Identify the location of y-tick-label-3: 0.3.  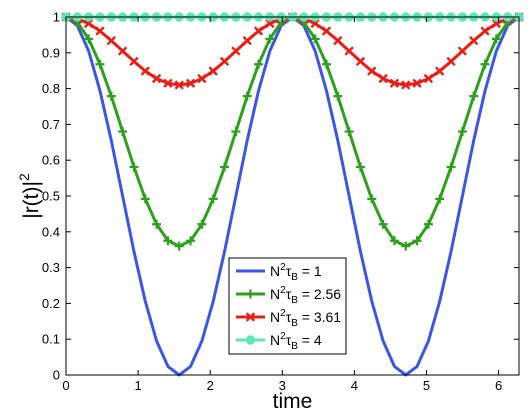
(51, 267).